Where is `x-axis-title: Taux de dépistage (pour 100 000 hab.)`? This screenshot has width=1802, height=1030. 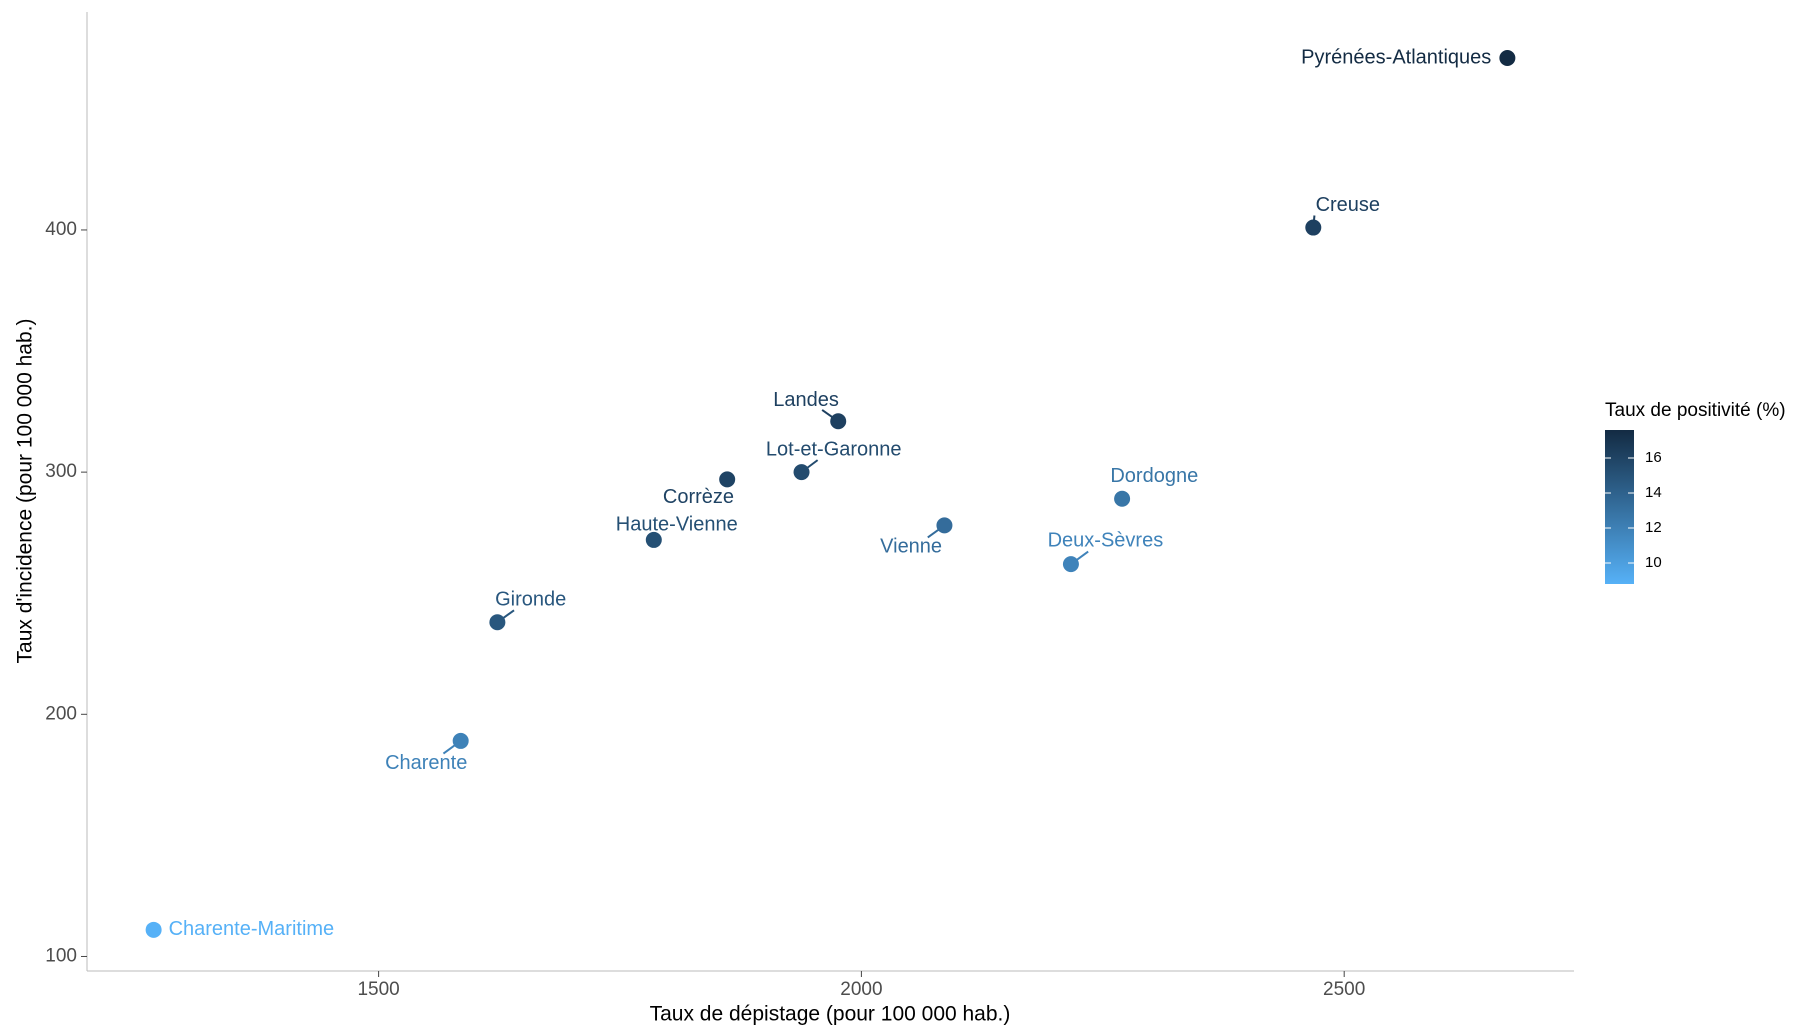
x-axis-title: Taux de dépistage (pour 100 000 hab.) is located at coordinates (830, 1014).